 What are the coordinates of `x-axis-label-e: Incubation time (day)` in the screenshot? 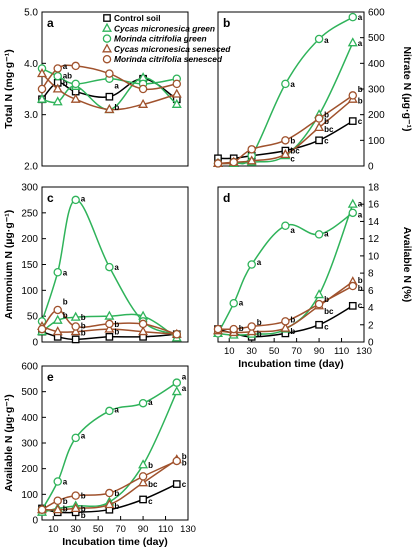 It's located at (115, 542).